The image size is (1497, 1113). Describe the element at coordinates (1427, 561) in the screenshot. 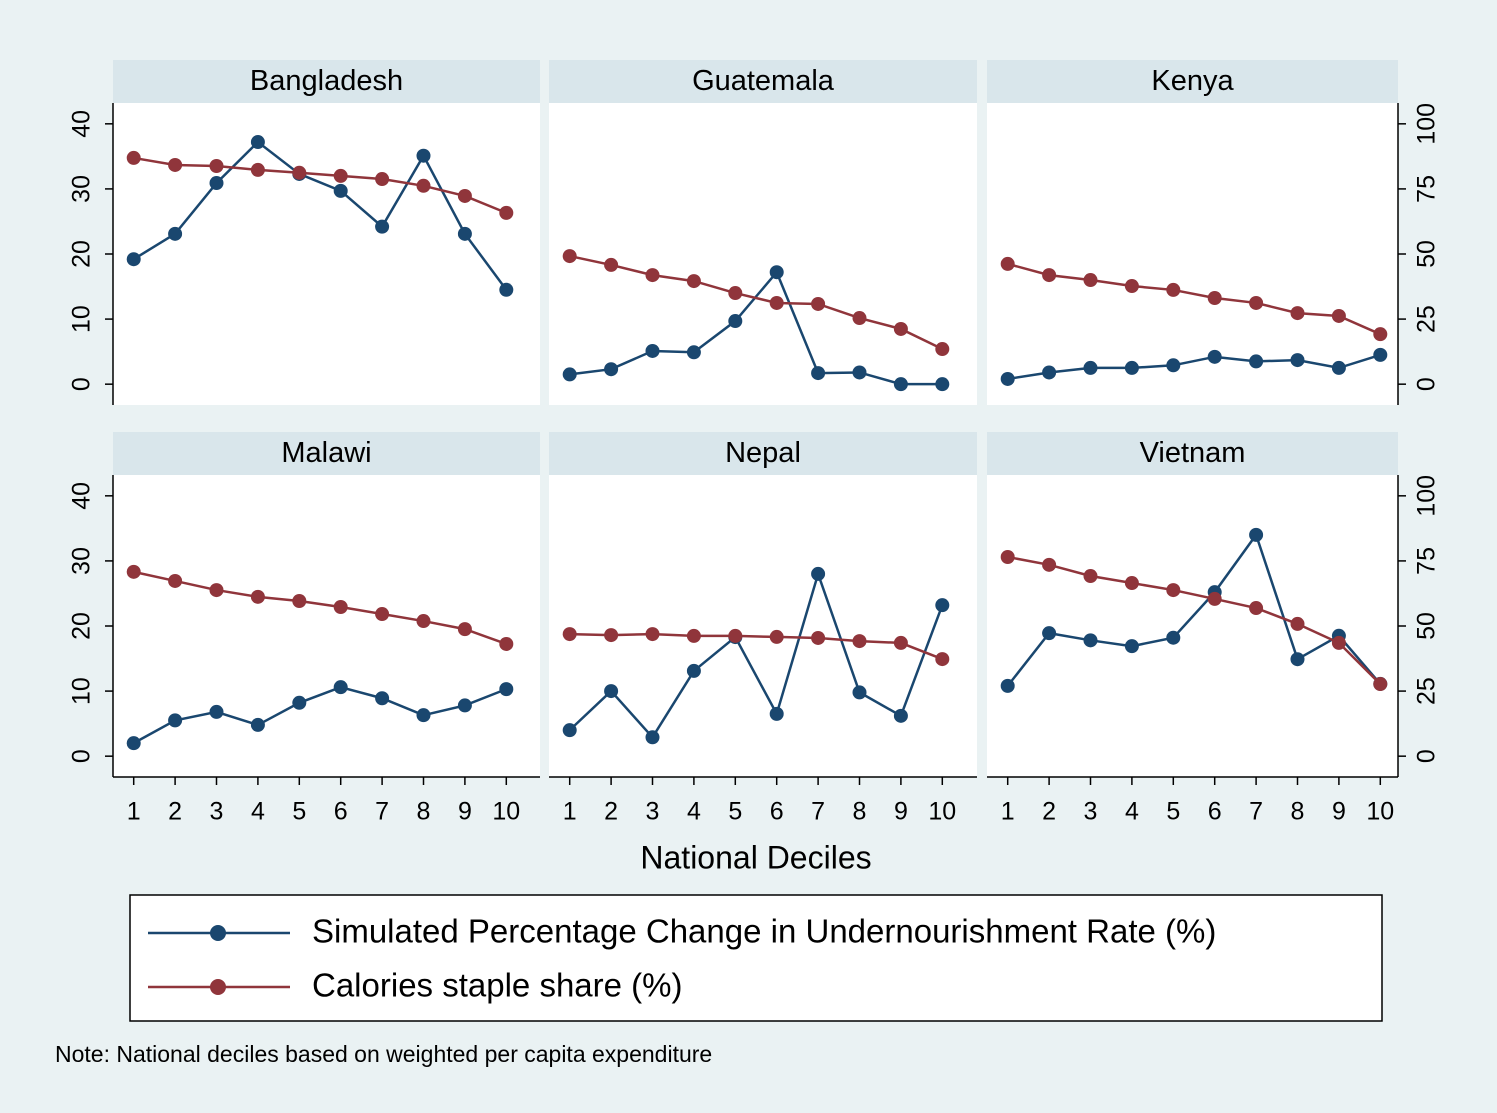

I see `y2-tick-label: 75` at that location.